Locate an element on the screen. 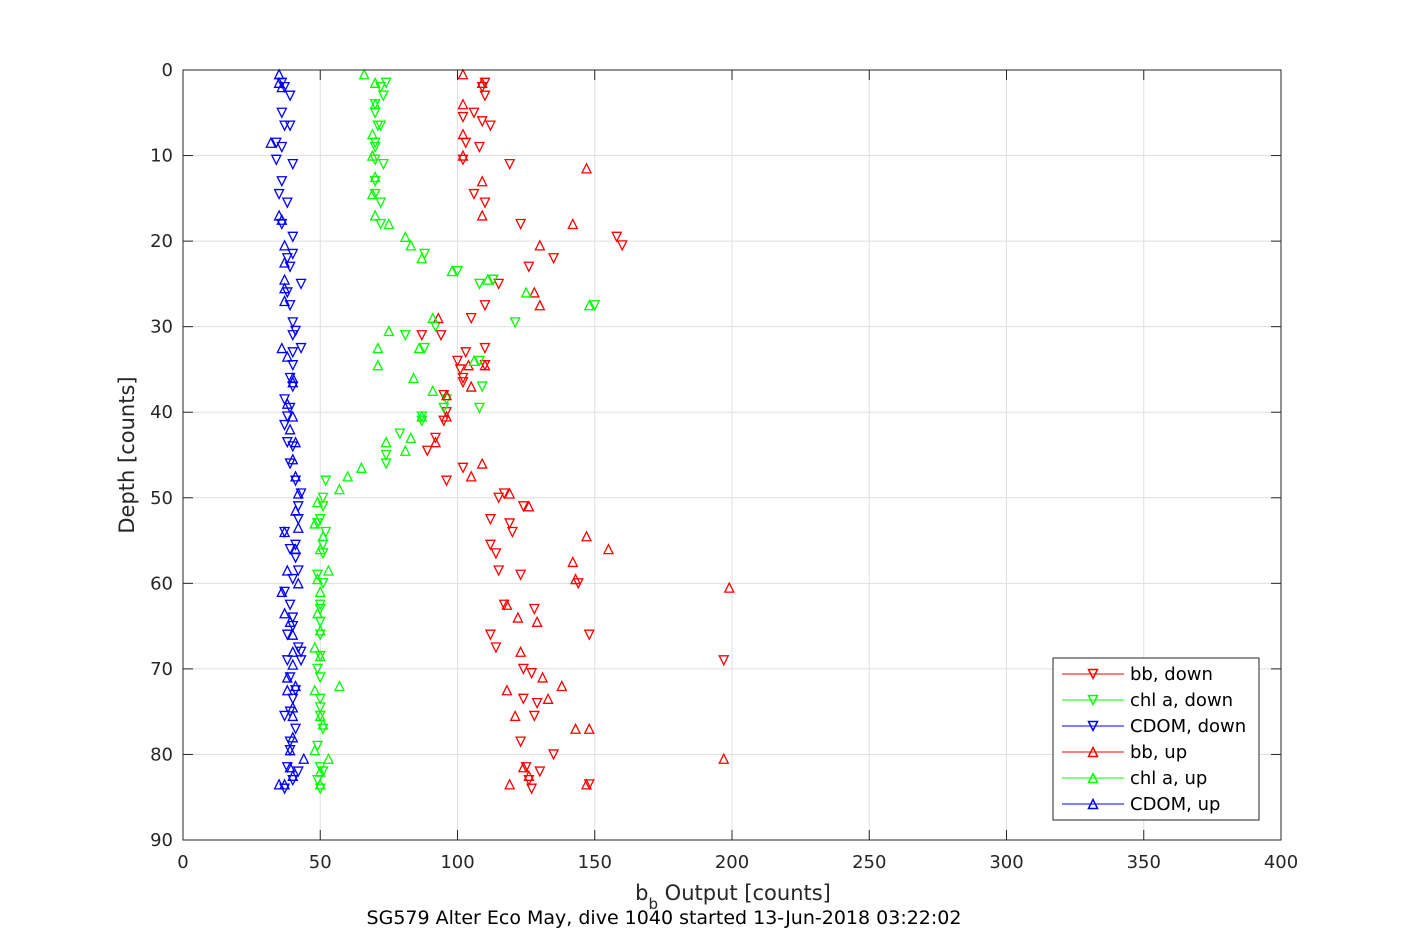 The height and width of the screenshot is (945, 1417). y-tick-label: 0 is located at coordinates (167, 70).